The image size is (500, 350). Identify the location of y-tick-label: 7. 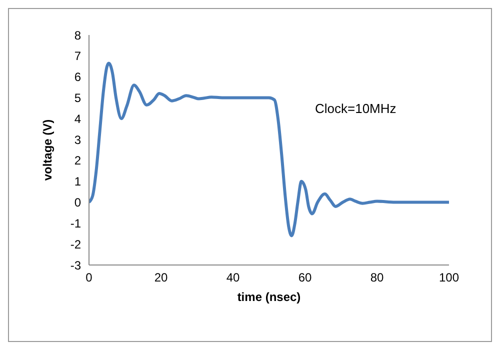
(78, 56).